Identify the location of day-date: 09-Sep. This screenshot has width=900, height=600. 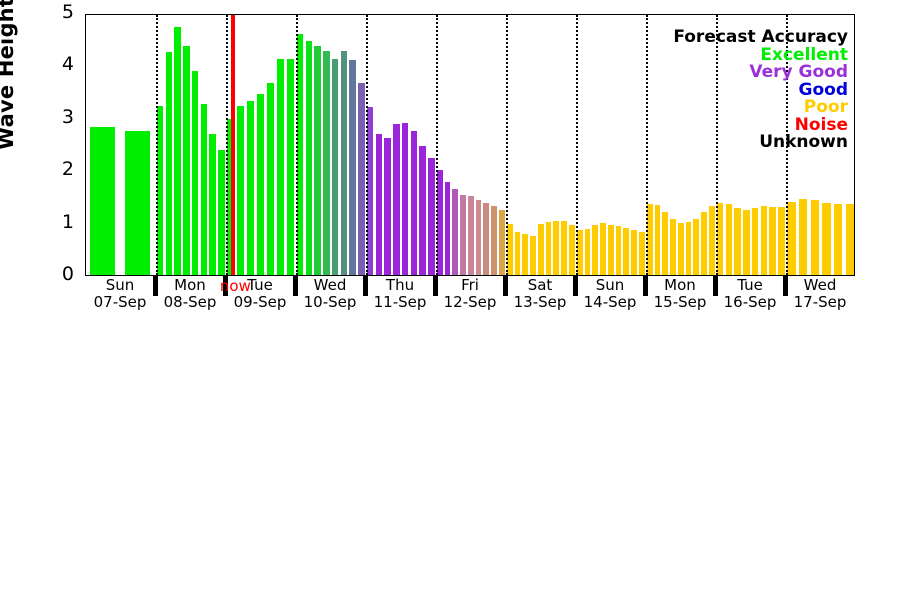
(260, 302).